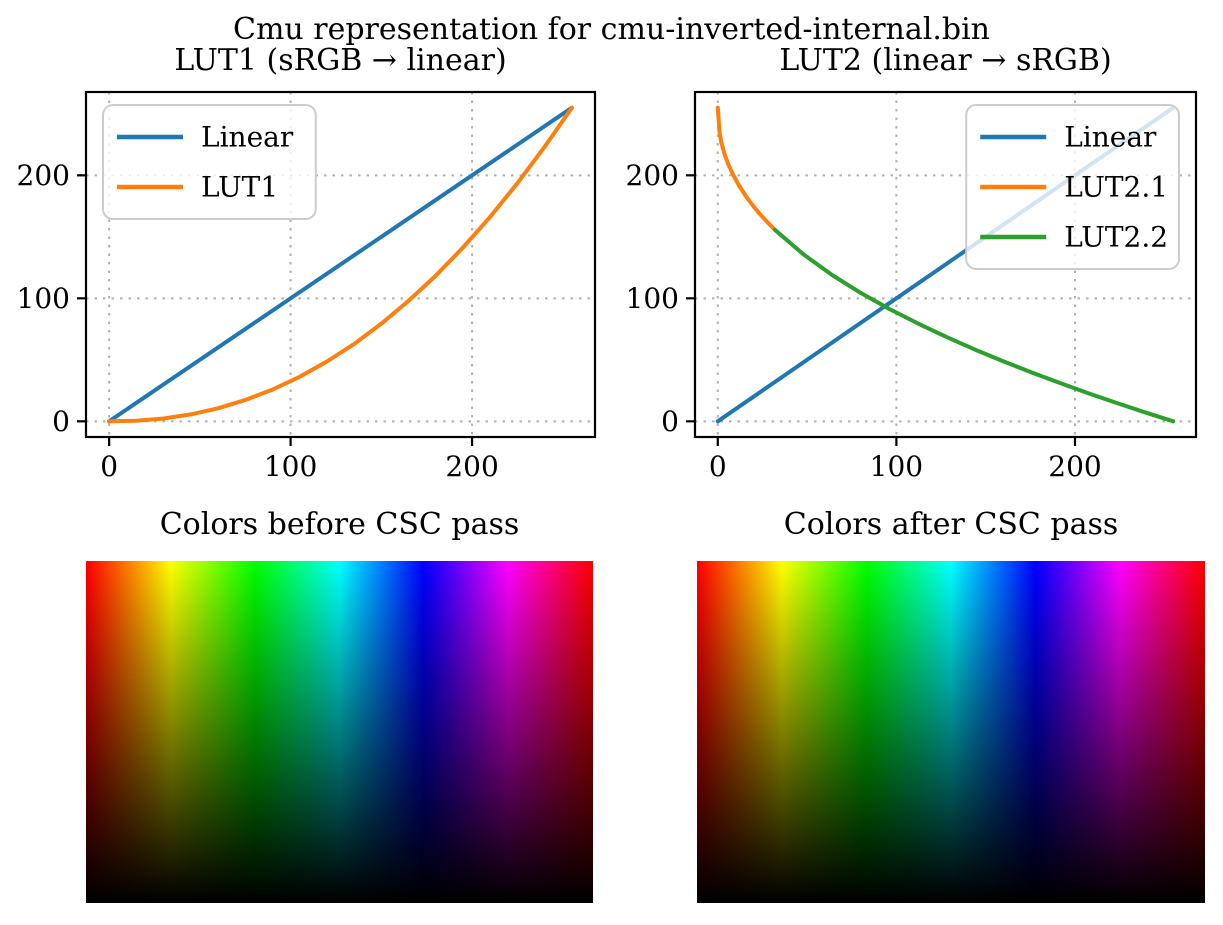  I want to click on legend-label: LUT2.2, so click(1116, 237).